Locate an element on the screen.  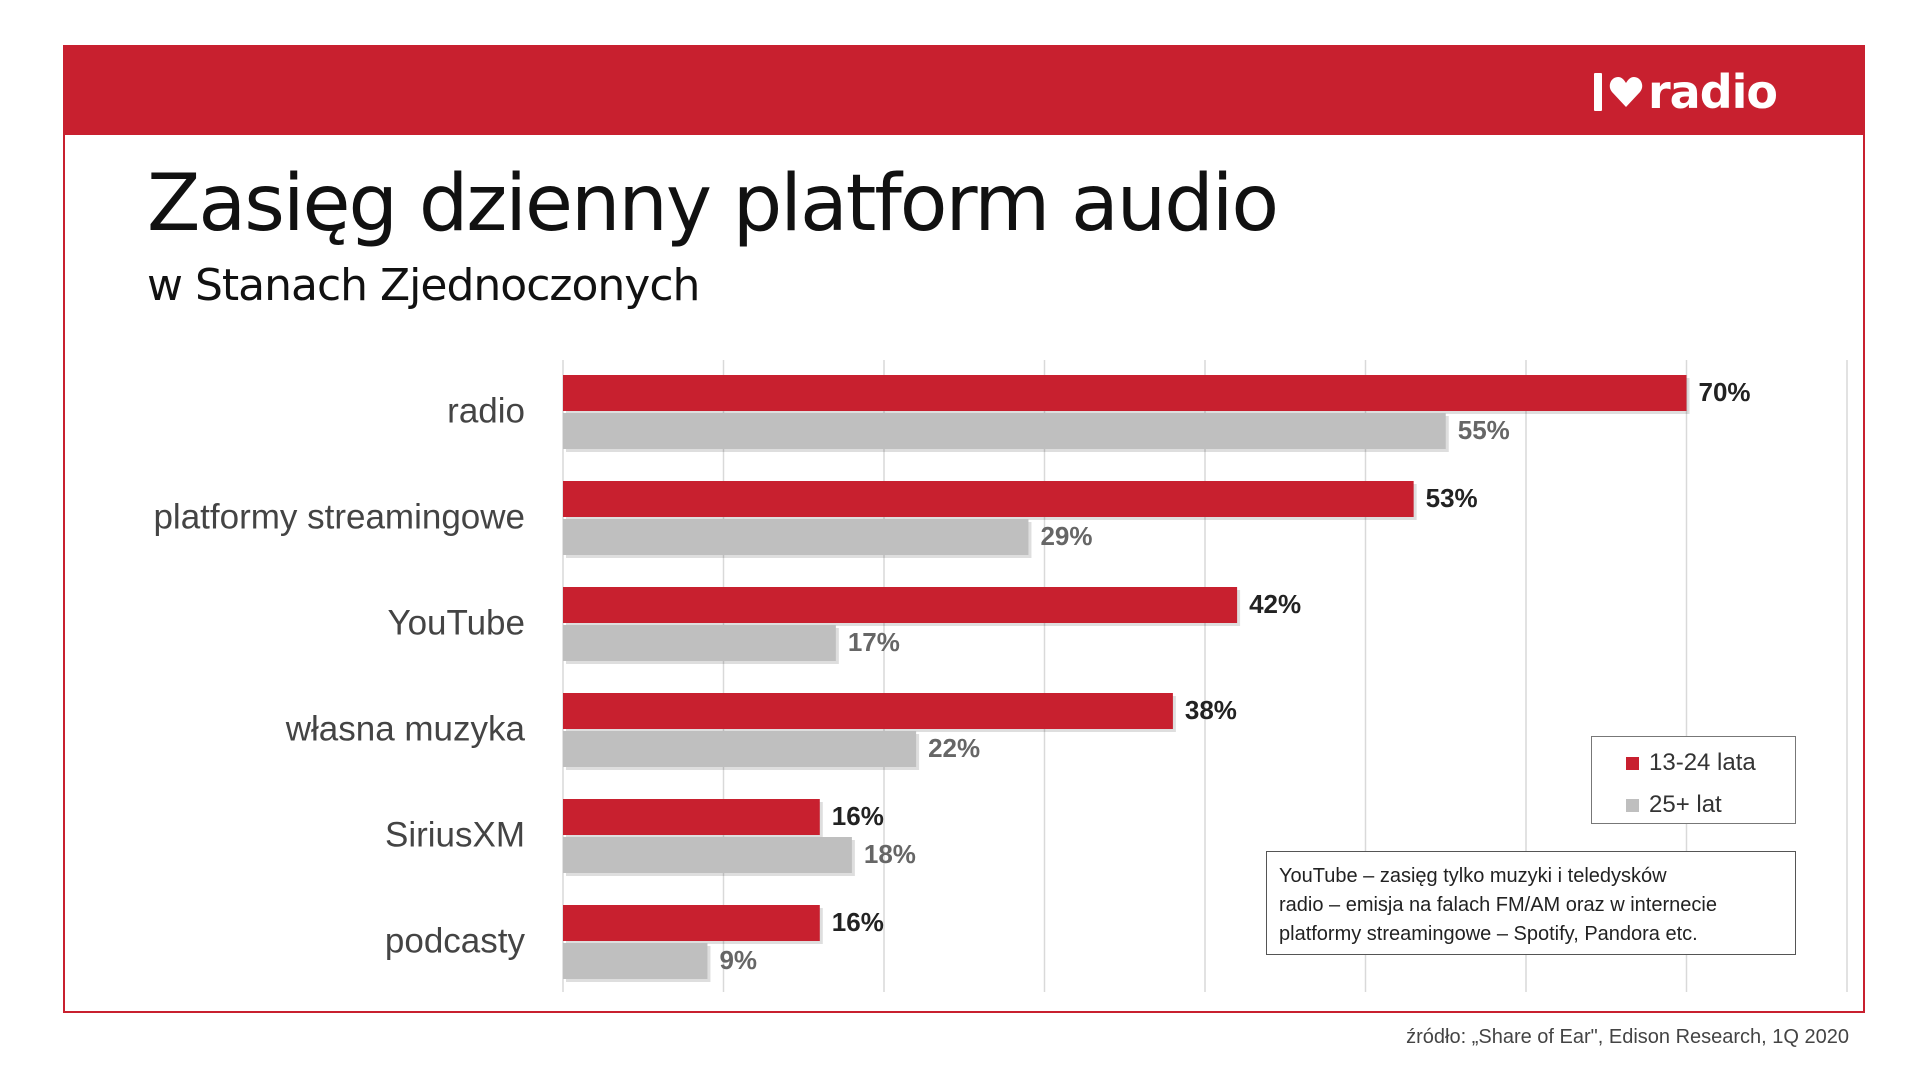
logo-i-bar is located at coordinates (1597, 92).